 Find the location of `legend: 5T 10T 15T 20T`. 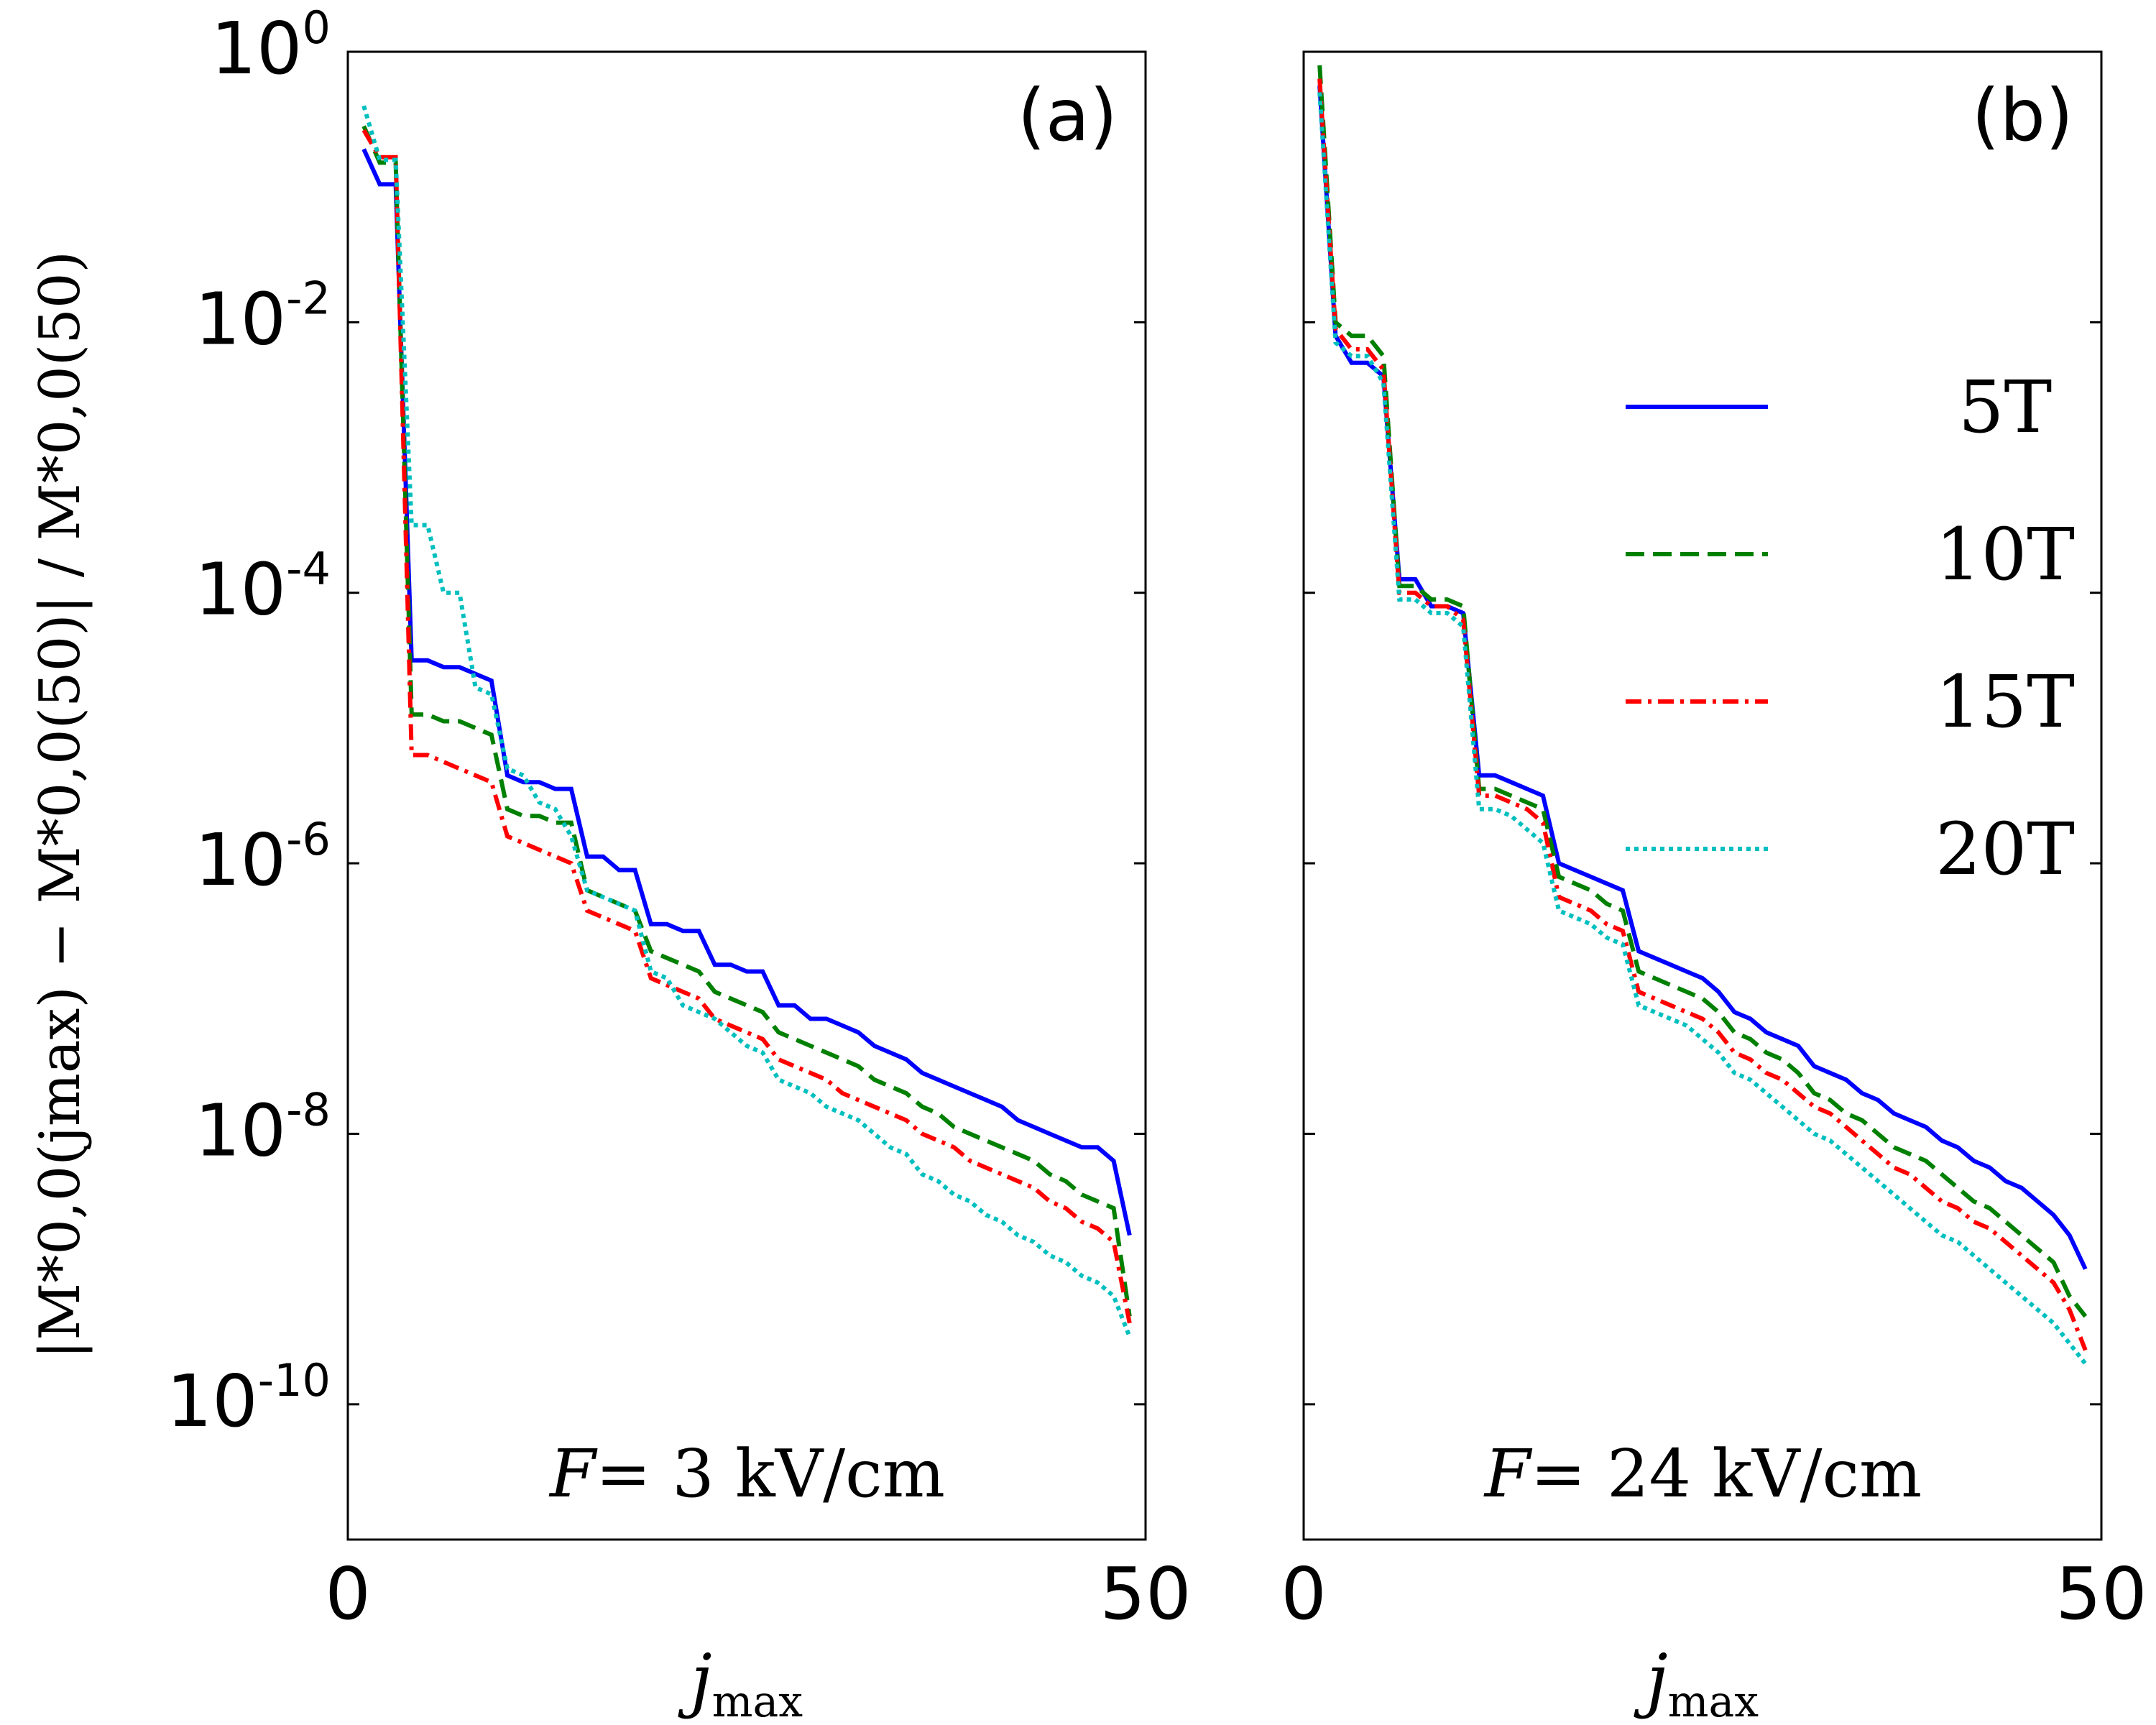

legend: 5T 10T 15T 20T is located at coordinates (1851, 628).